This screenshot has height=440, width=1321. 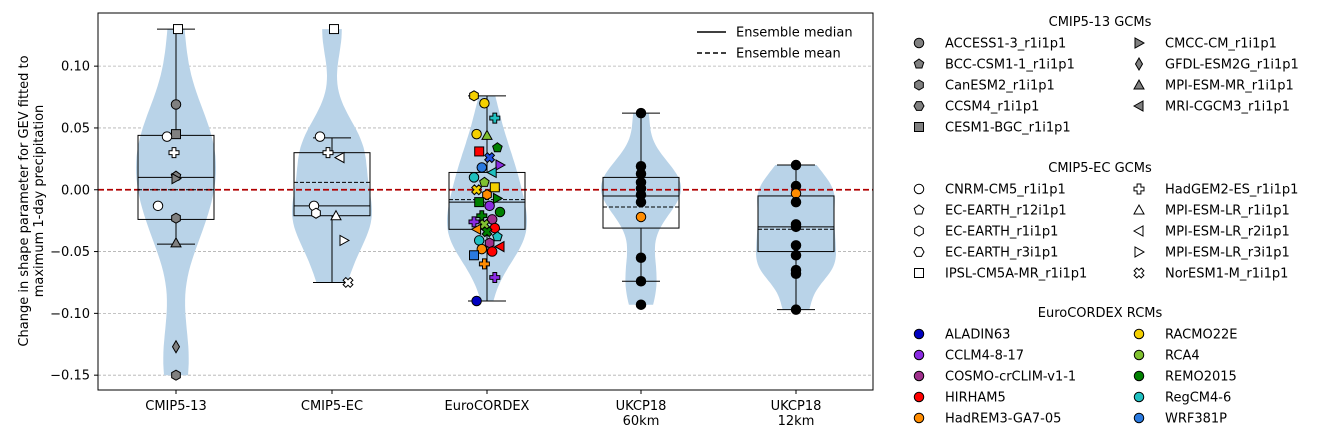 I want to click on legend-entry-label: RCA4, so click(x=1182, y=356).